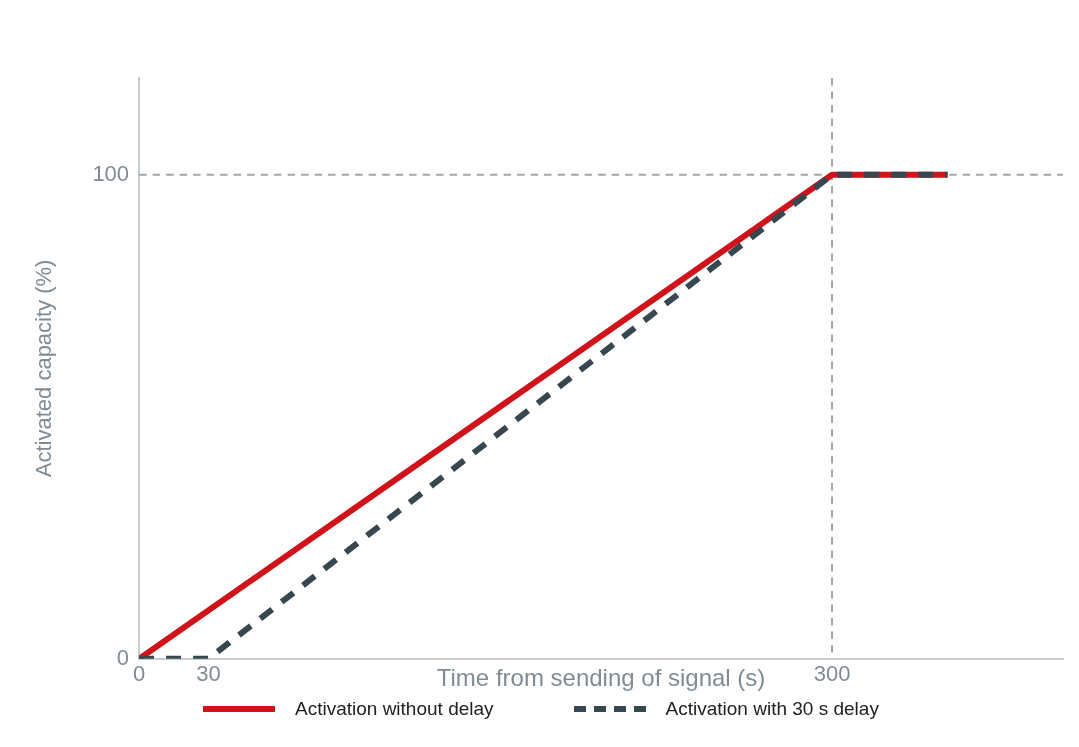  What do you see at coordinates (772, 709) in the screenshot?
I see `legend-label: Activation with 30 s delay` at bounding box center [772, 709].